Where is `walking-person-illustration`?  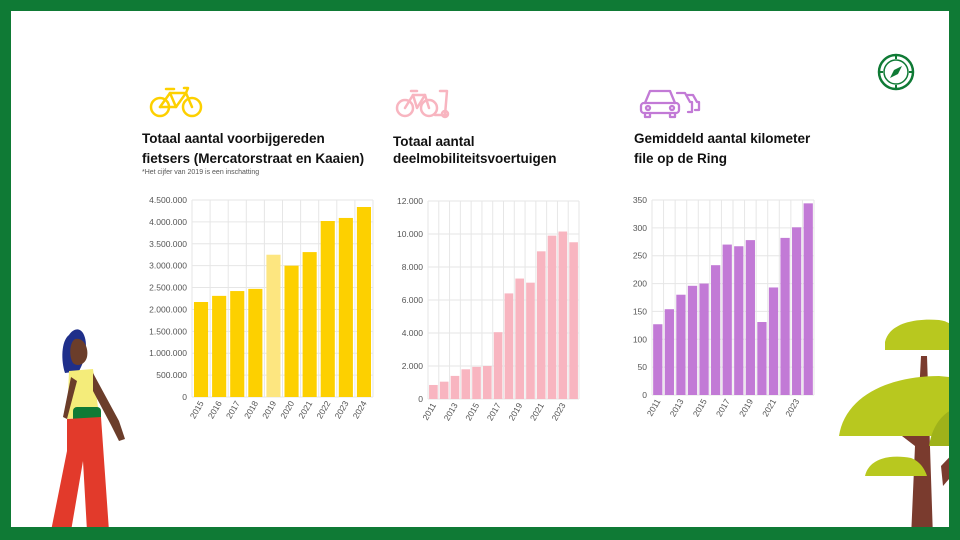 walking-person-illustration is located at coordinates (88, 428).